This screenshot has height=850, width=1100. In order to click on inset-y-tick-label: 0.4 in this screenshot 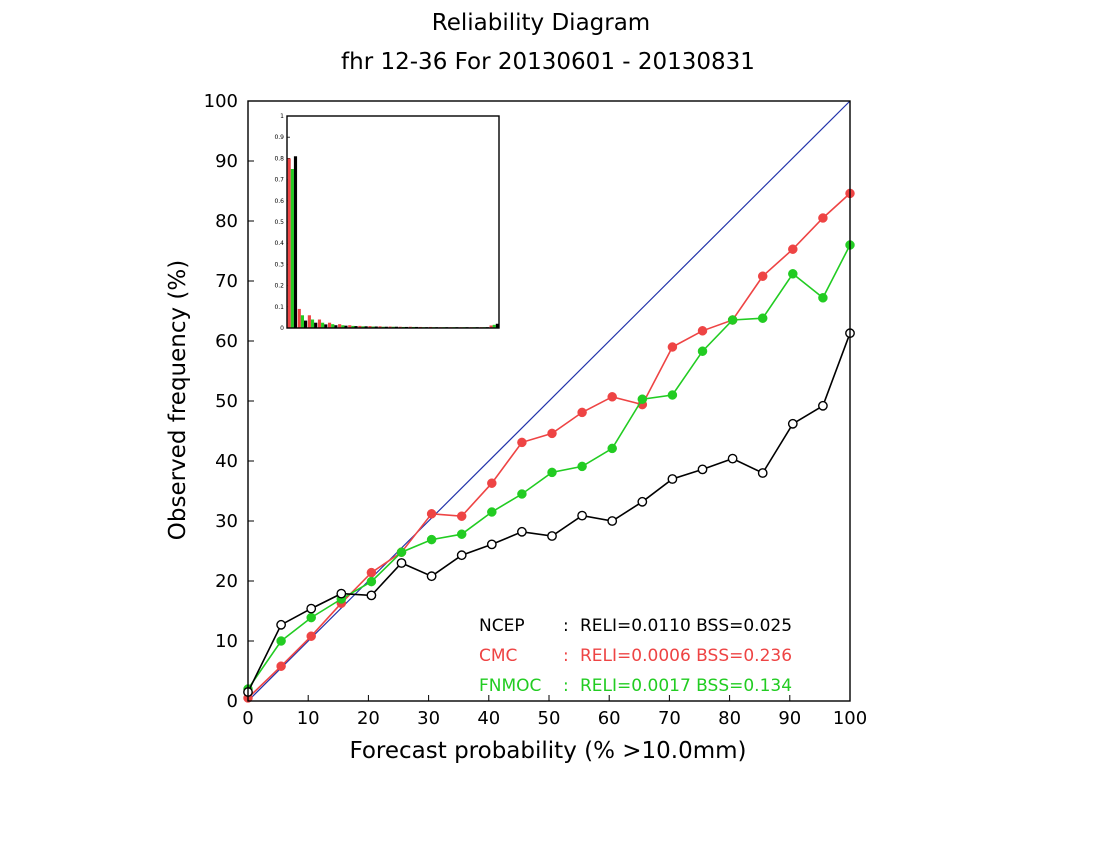, I will do `click(279, 243)`.